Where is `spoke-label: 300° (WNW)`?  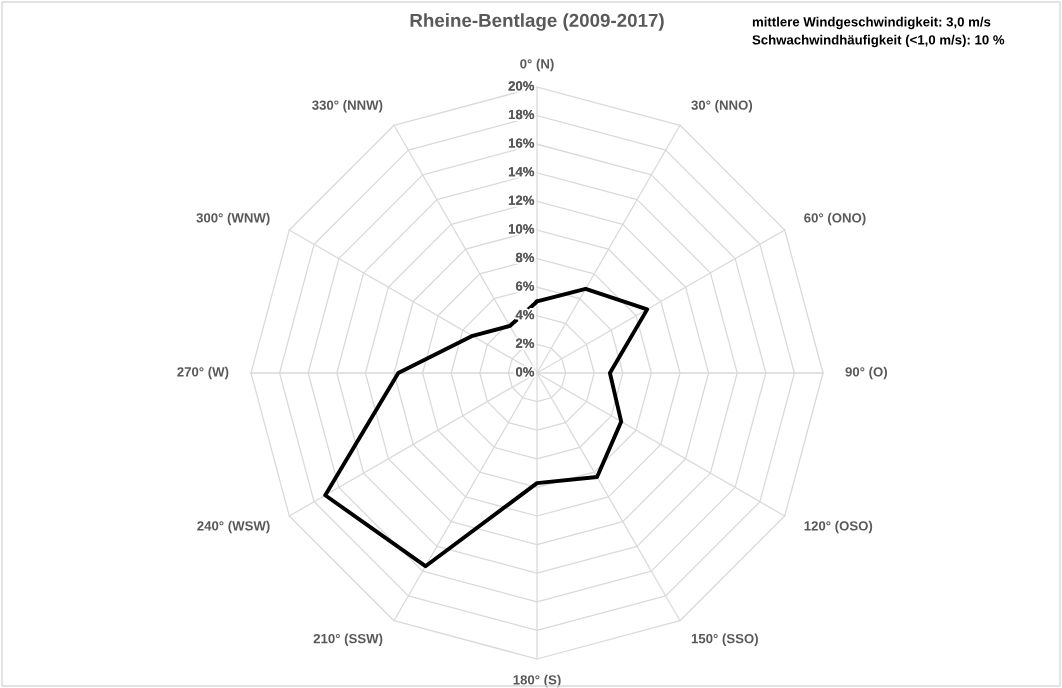
spoke-label: 300° (WNW) is located at coordinates (233, 219).